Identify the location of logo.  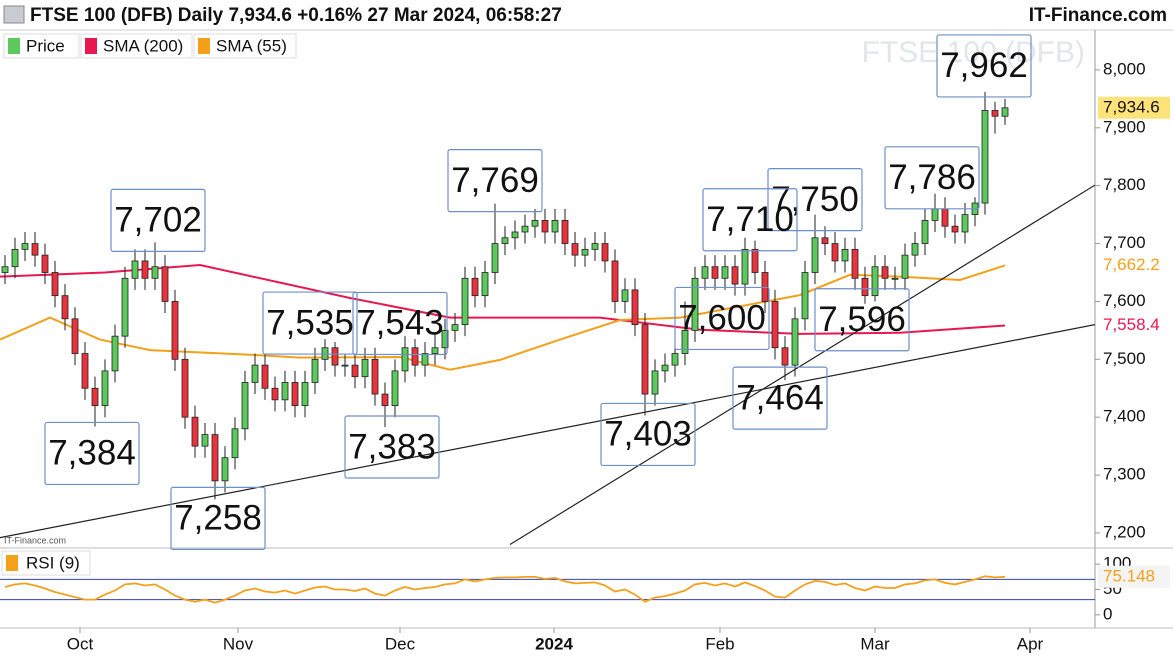
(14, 14).